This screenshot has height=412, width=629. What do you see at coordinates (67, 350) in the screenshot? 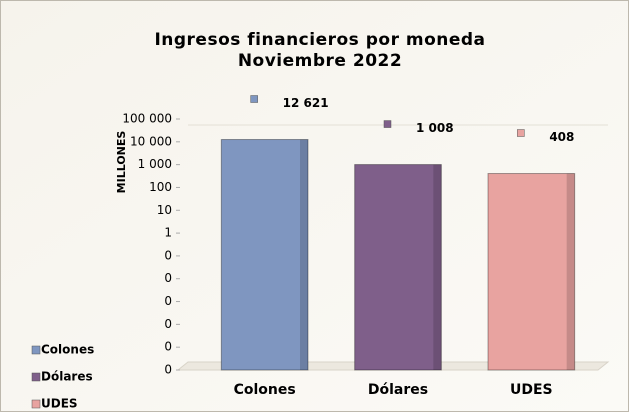
I see `legend-label: Colones` at bounding box center [67, 350].